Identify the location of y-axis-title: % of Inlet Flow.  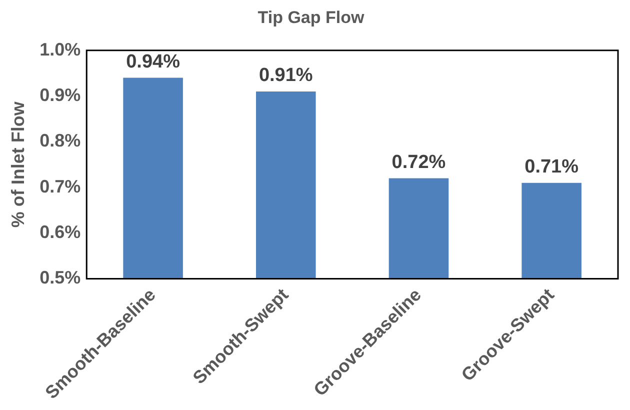
(18, 164).